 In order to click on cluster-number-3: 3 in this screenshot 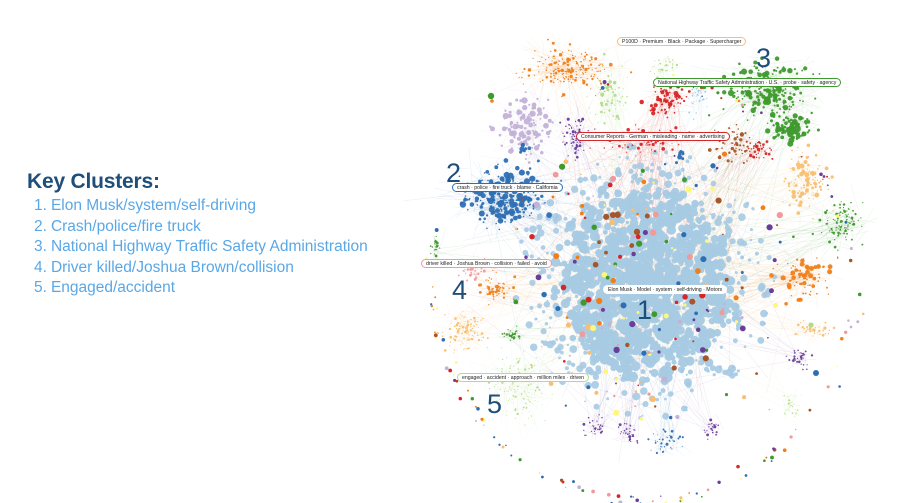, I will do `click(764, 58)`.